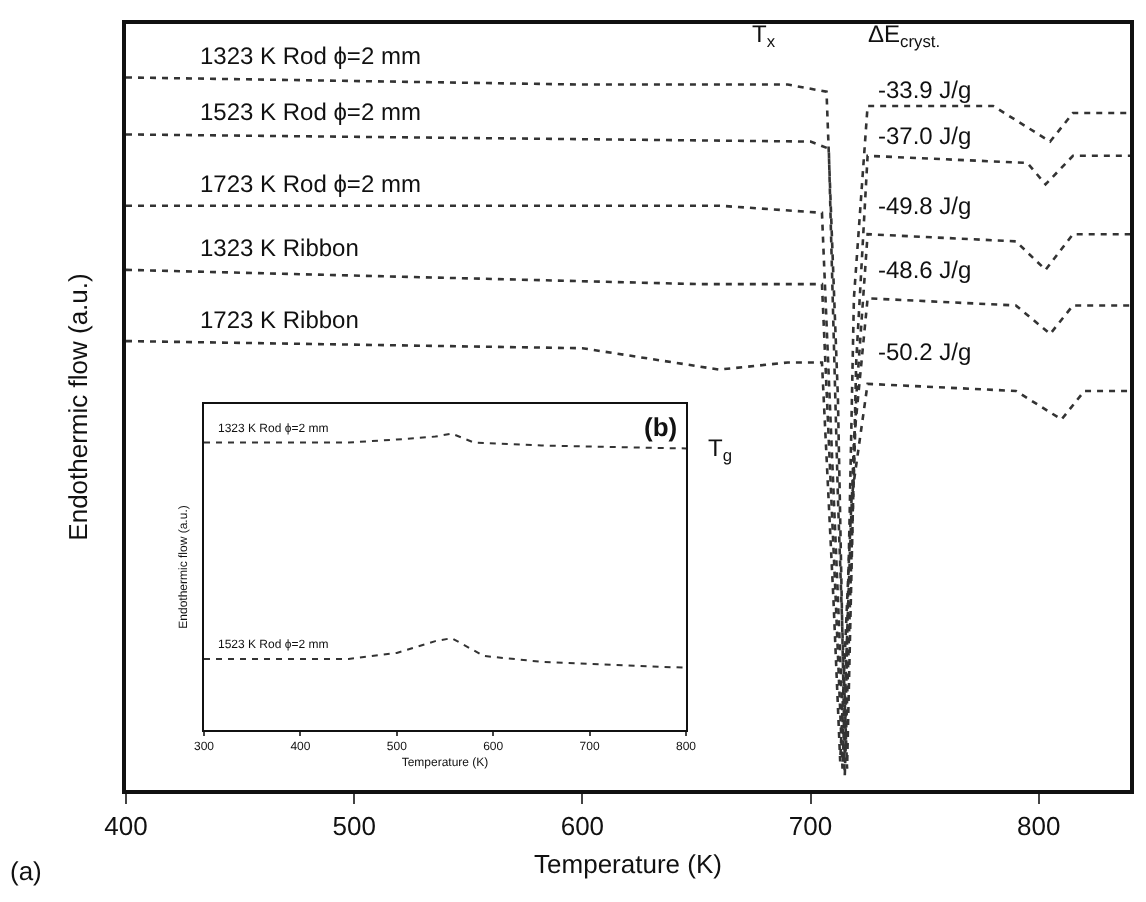 The width and height of the screenshot is (1146, 902). I want to click on series-label: 1323 K Ribbon, so click(279, 248).